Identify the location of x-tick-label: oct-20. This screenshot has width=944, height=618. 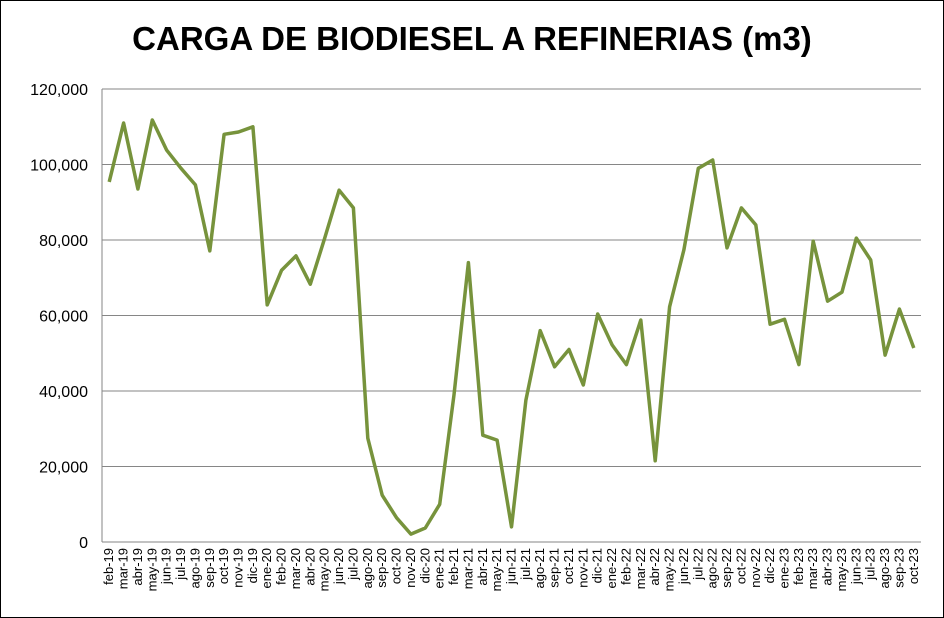
(396, 566).